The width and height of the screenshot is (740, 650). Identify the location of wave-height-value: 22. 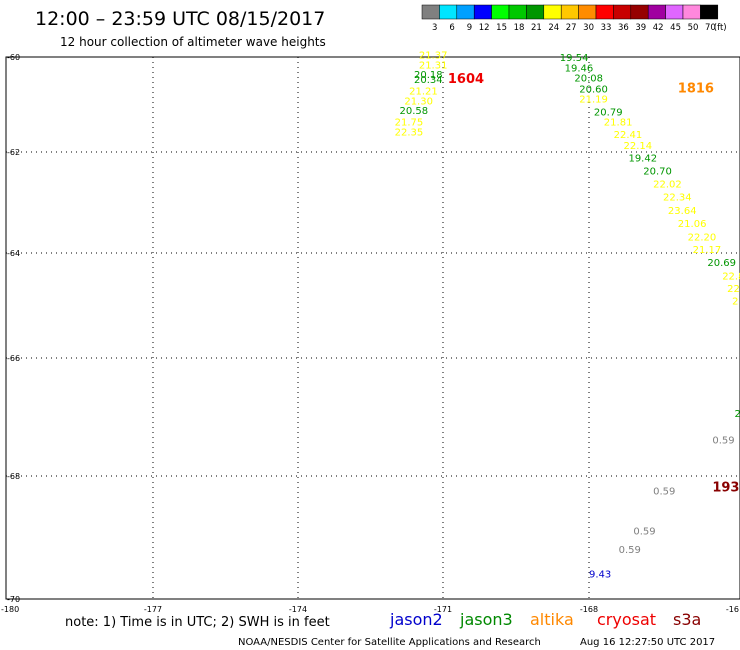
(733, 289).